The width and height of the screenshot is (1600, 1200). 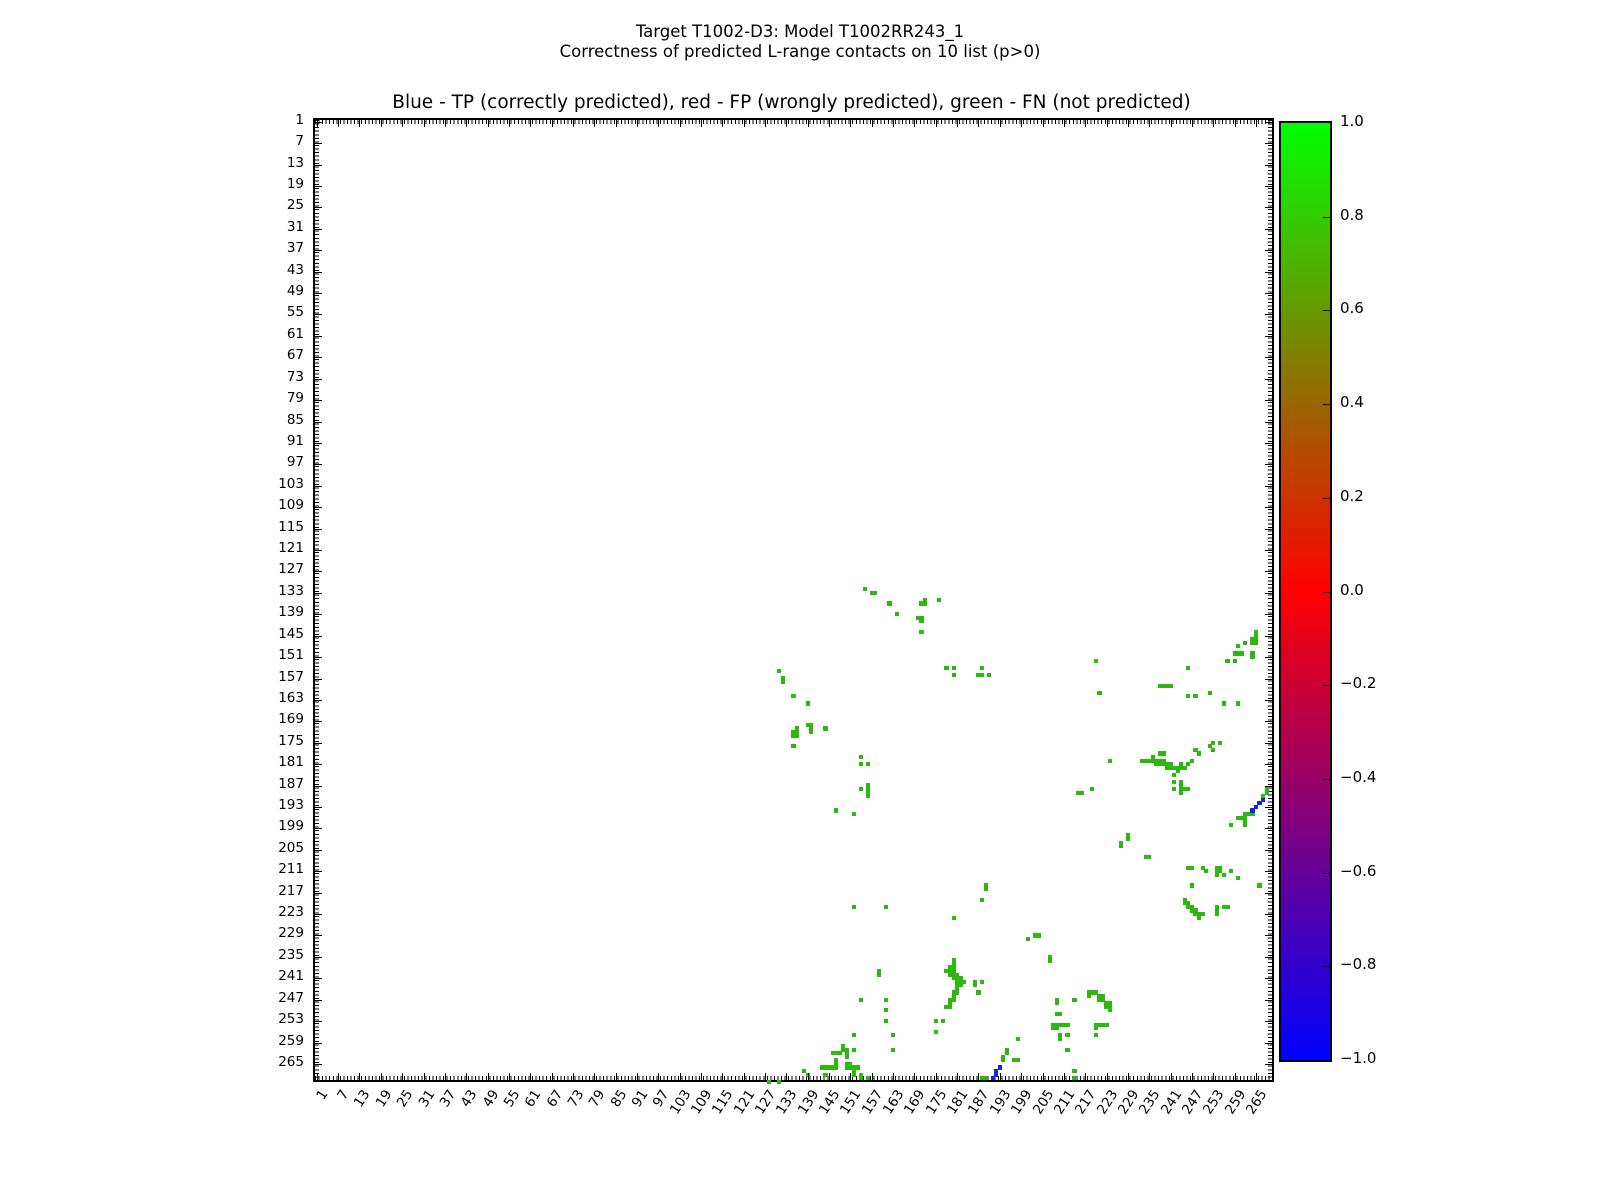 What do you see at coordinates (291, 590) in the screenshot?
I see `y-tick-label: 133` at bounding box center [291, 590].